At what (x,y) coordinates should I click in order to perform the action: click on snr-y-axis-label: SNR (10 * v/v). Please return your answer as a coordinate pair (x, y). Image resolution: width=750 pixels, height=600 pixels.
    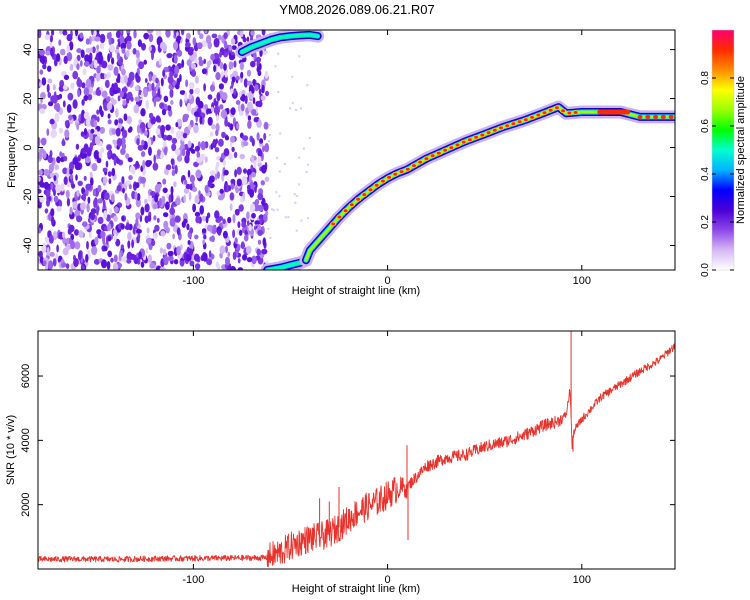
    Looking at the image, I should click on (11, 450).